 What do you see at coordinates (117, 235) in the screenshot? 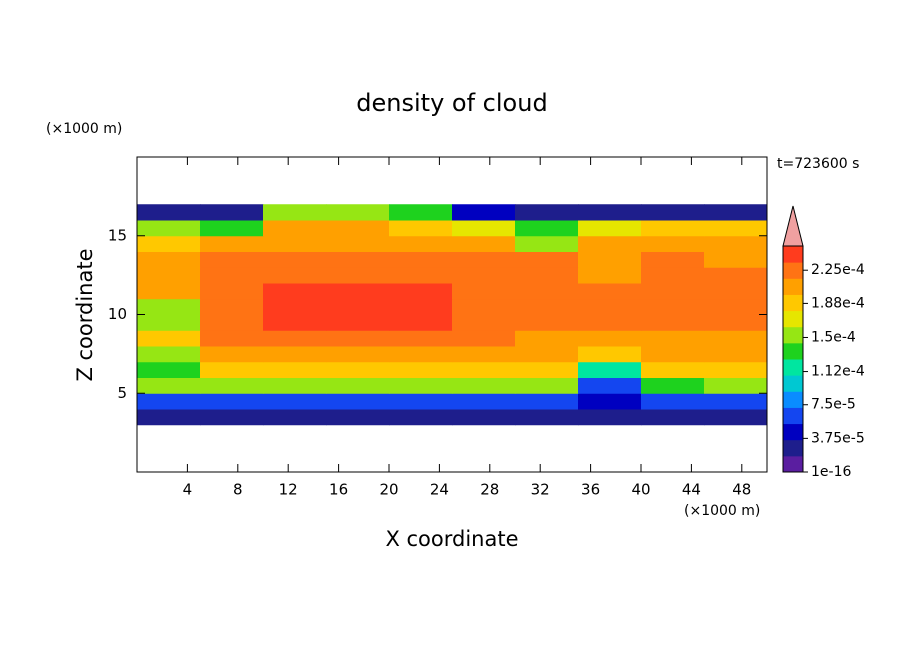
I see `y-tick-label: 15` at bounding box center [117, 235].